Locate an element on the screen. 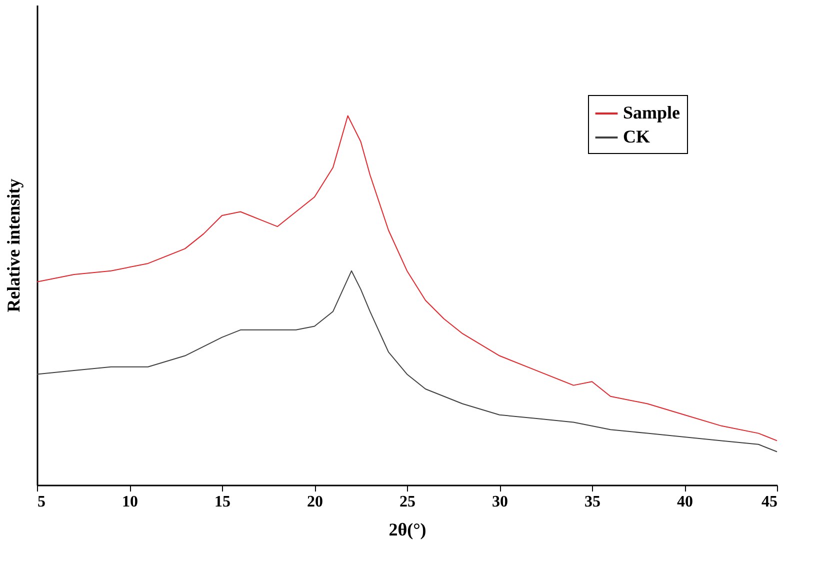 The width and height of the screenshot is (829, 588). x-tick-label: 45 is located at coordinates (770, 502).